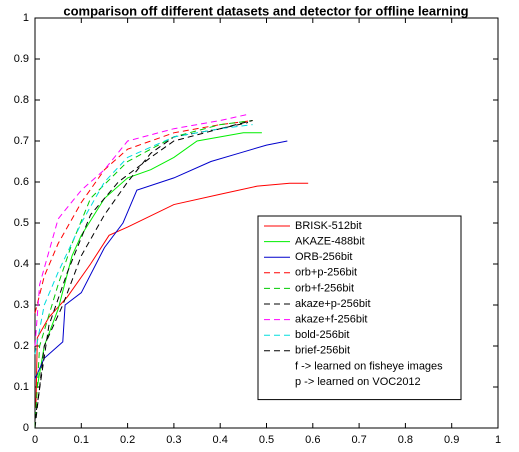 The image size is (519, 452). I want to click on legend-label: ORB-256bit, so click(323, 257).